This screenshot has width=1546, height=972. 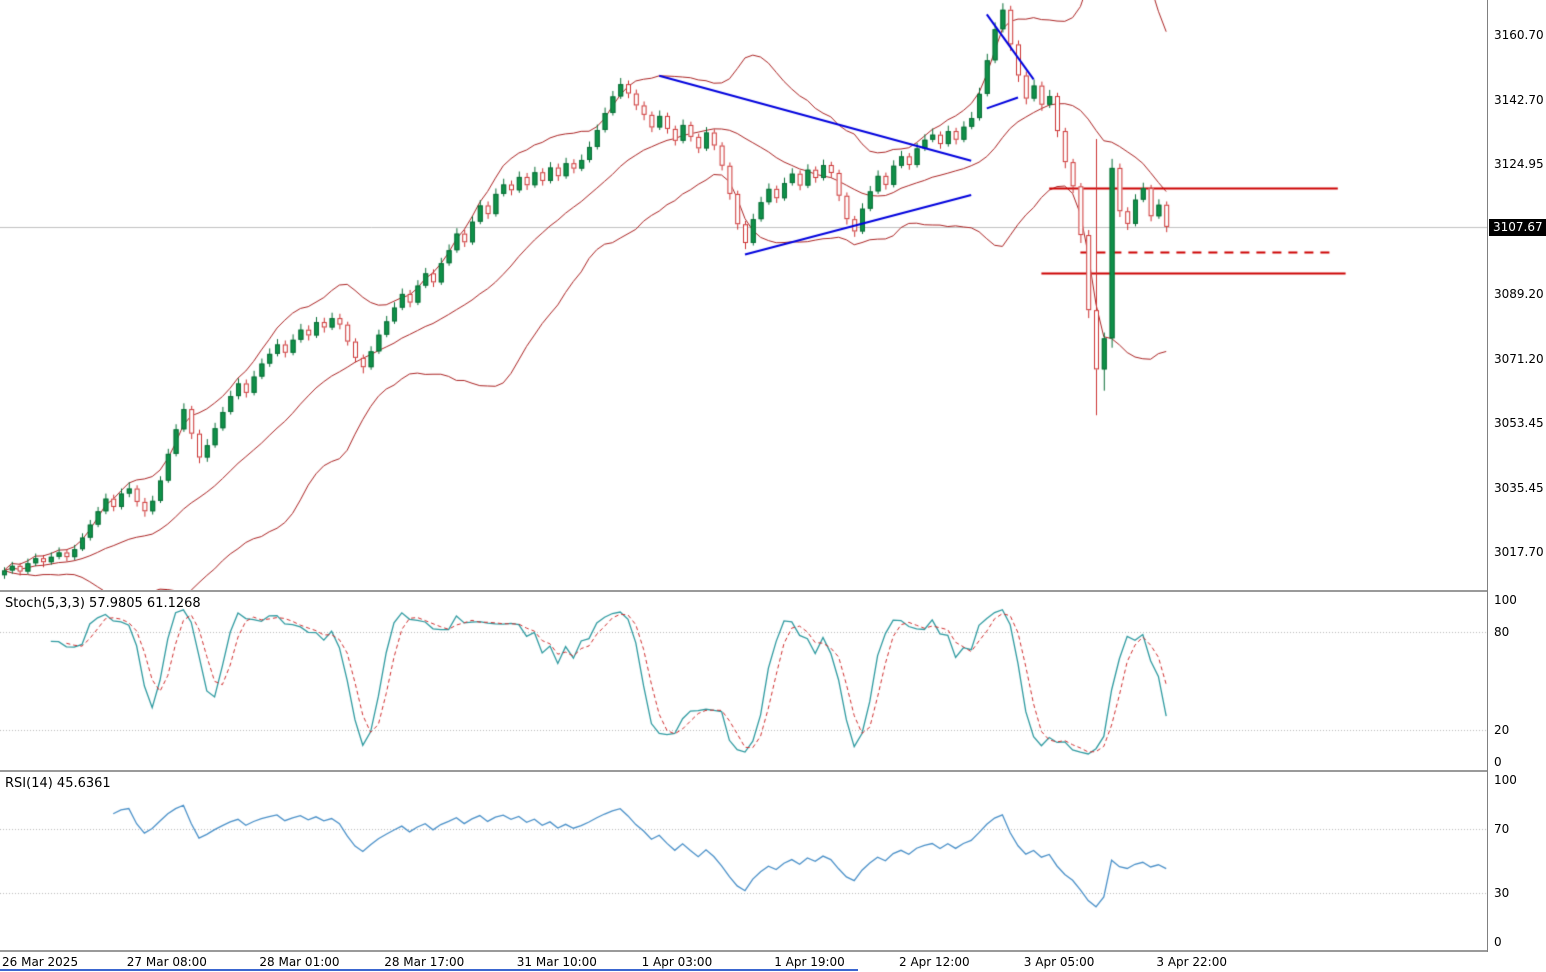 I want to click on panel-separator-rsi-timeaxis, so click(x=773, y=951).